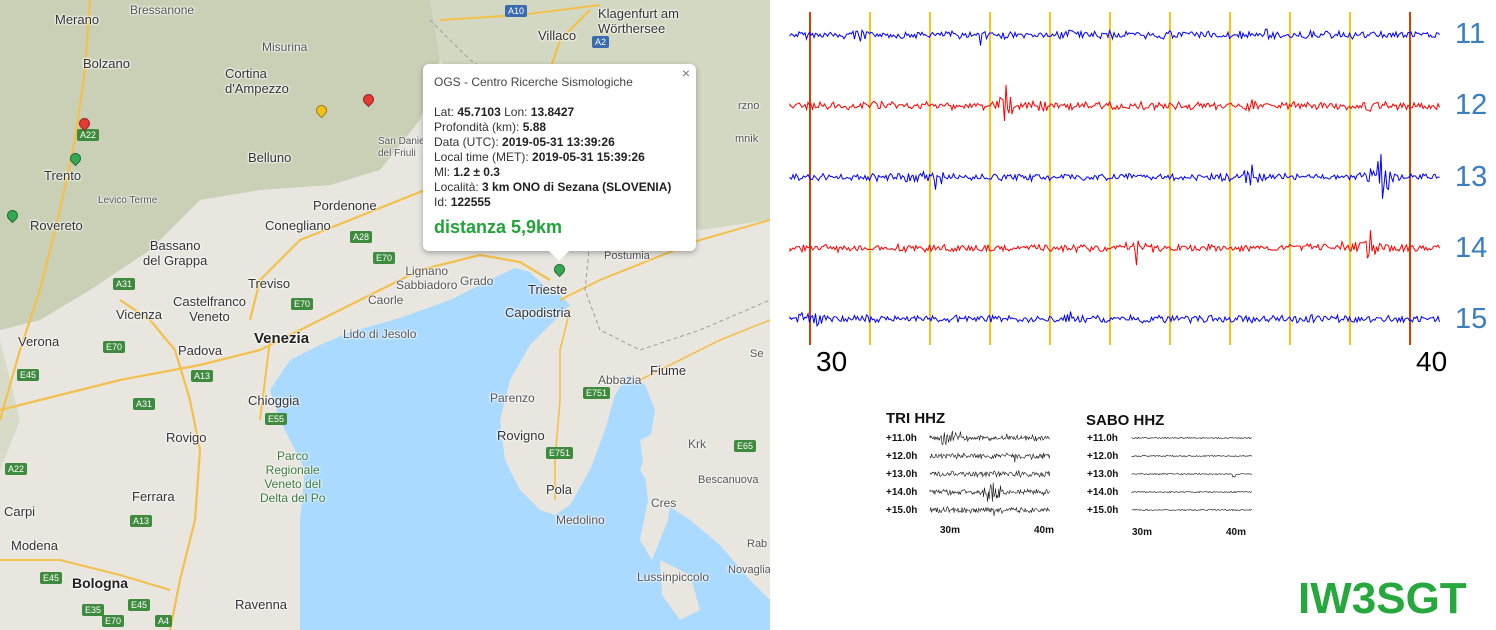 The height and width of the screenshot is (630, 1496). I want to click on place-label: Levico Terme, so click(128, 200).